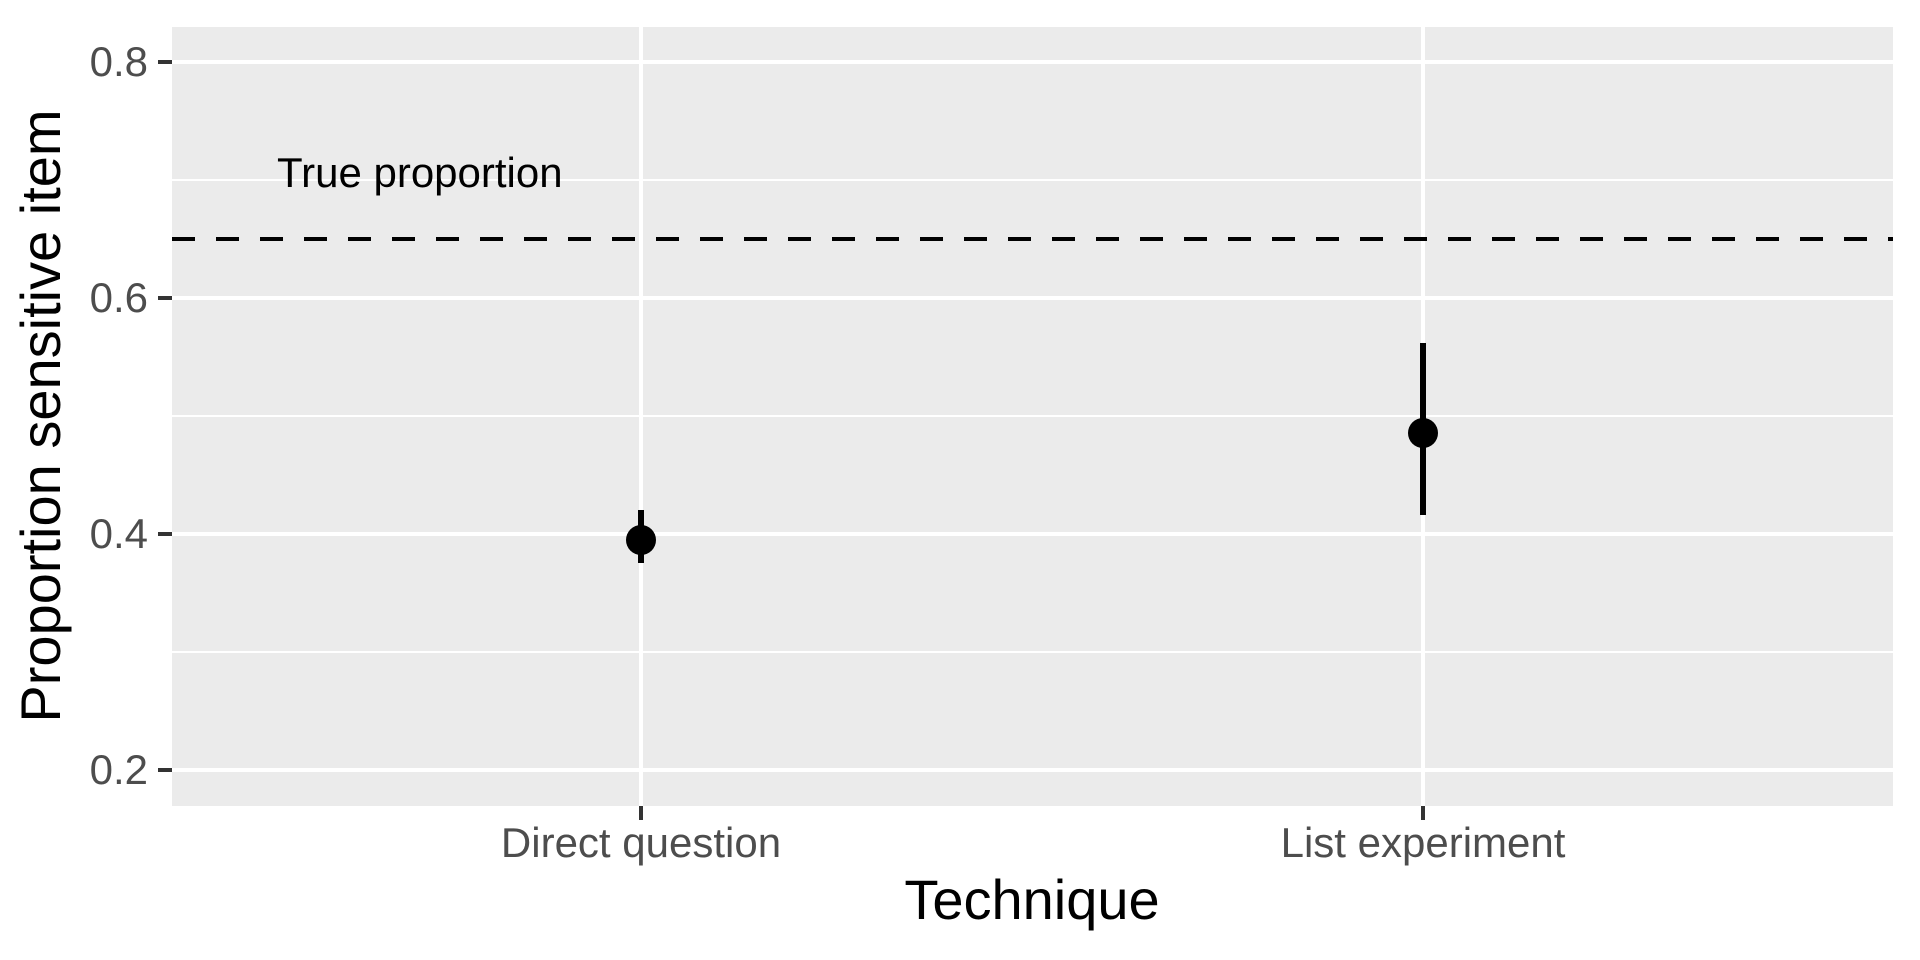 This screenshot has width=1920, height=960. Describe the element at coordinates (118, 61) in the screenshot. I see `y-tick-label: 0.8` at that location.